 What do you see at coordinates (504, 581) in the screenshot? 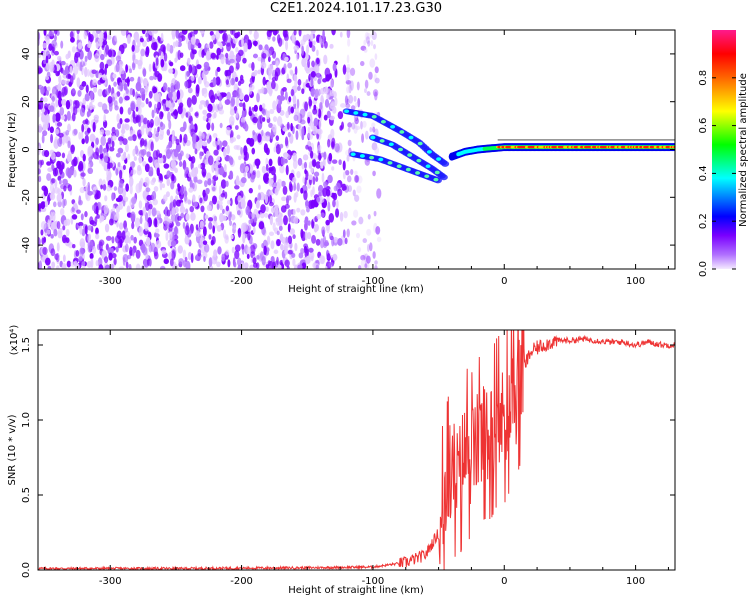
I see `snr-x-tick-label: 0` at bounding box center [504, 581].